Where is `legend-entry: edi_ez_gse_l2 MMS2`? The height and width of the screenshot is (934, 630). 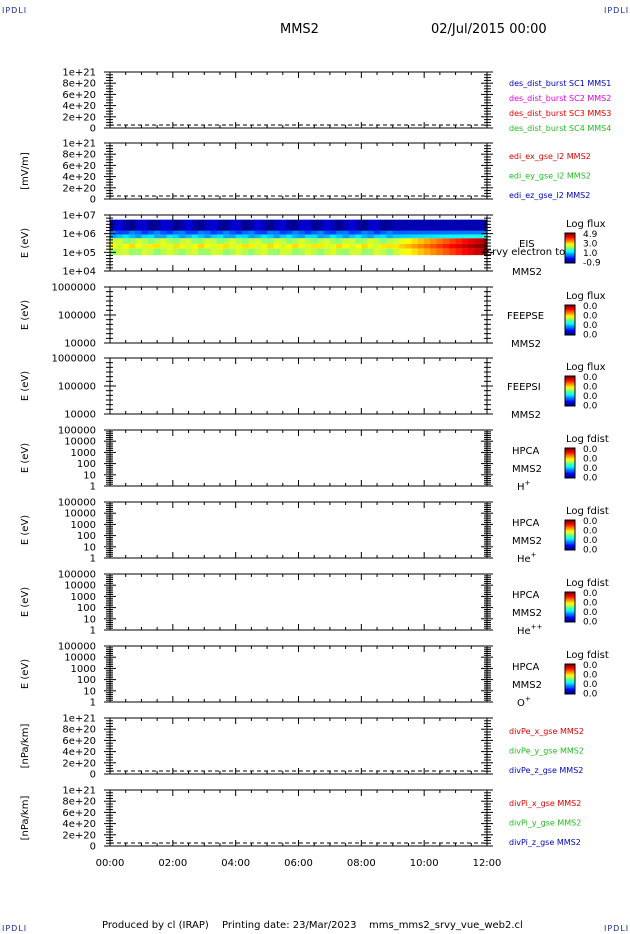 legend-entry: edi_ez_gse_l2 MMS2 is located at coordinates (549, 195).